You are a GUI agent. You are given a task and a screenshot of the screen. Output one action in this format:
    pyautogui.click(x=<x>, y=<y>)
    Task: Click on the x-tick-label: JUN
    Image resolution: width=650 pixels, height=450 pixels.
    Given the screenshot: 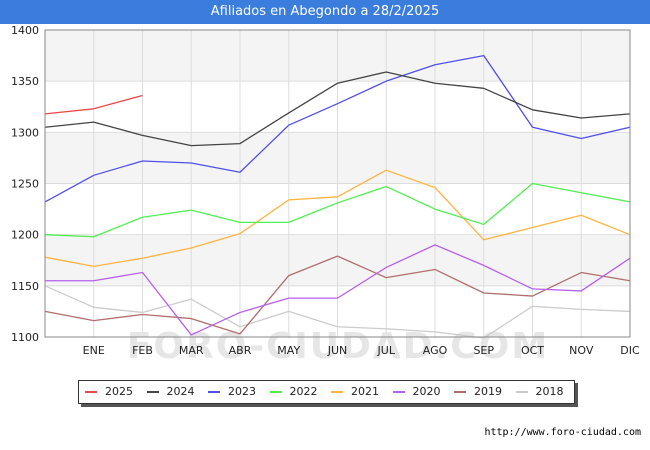 What is the action you would take?
    pyautogui.click(x=337, y=350)
    